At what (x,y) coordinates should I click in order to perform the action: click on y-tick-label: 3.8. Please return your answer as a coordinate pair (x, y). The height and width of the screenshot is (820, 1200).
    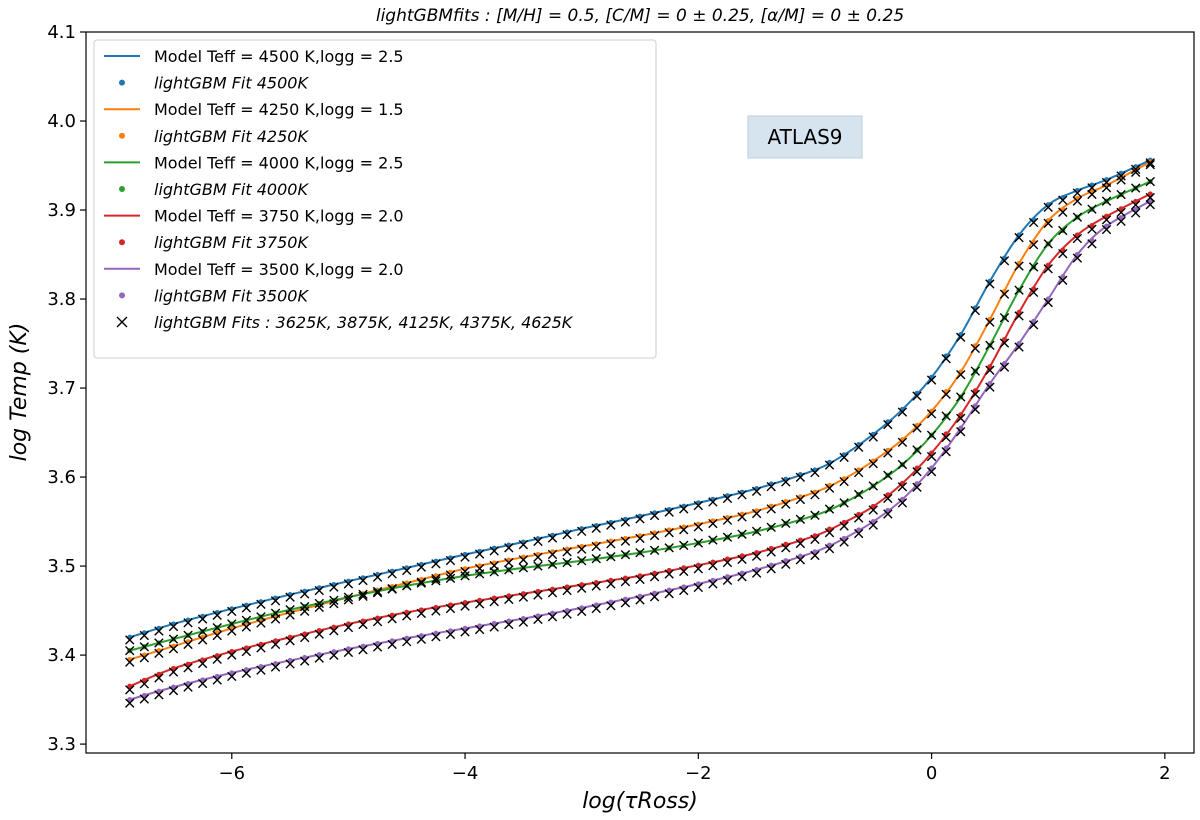
    Looking at the image, I should click on (61, 299).